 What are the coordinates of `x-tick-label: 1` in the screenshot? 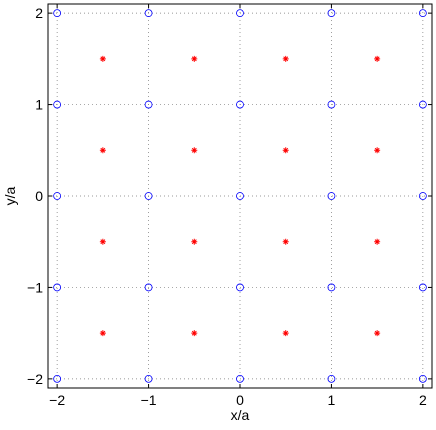 It's located at (332, 400).